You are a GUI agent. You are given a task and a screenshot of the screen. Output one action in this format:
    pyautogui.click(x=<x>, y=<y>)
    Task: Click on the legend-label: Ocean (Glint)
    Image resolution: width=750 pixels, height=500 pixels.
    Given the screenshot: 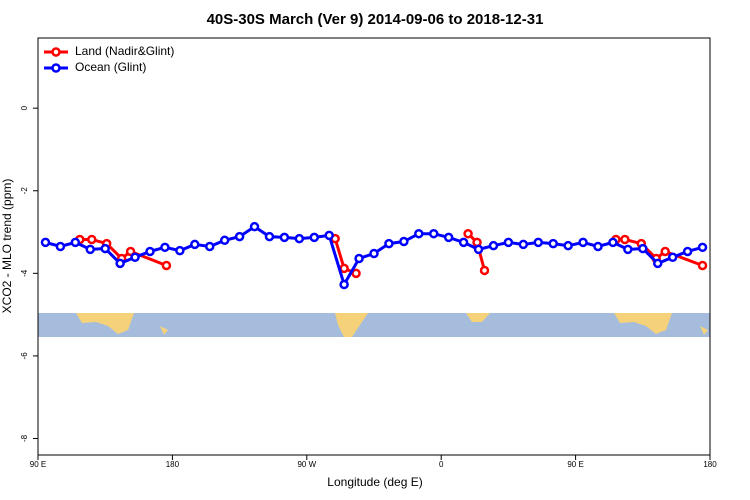 What is the action you would take?
    pyautogui.click(x=110, y=67)
    